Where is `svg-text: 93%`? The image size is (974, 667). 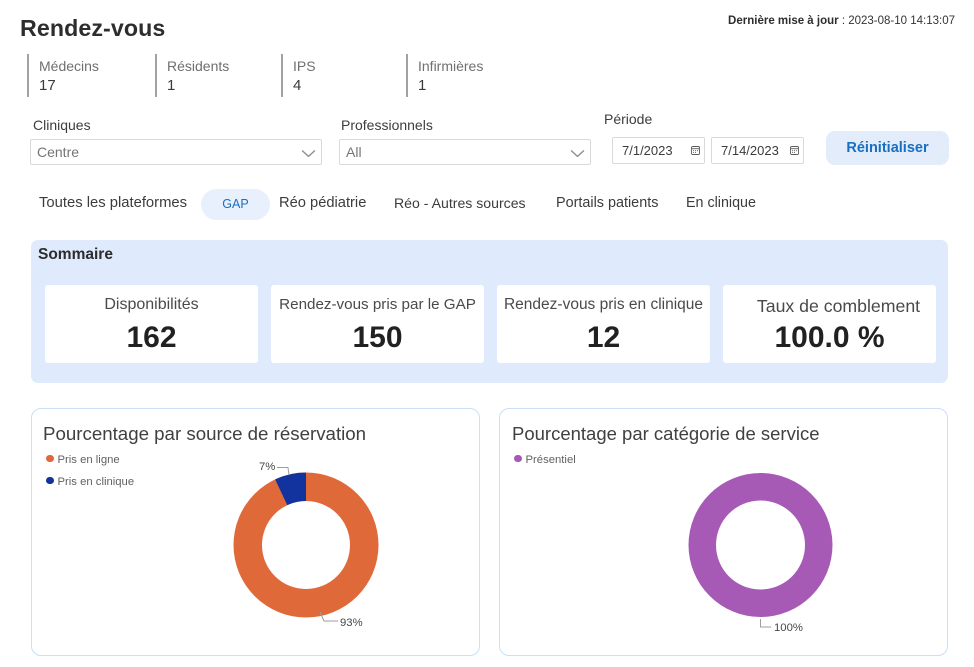
svg-text: 93% is located at coordinates (351, 623).